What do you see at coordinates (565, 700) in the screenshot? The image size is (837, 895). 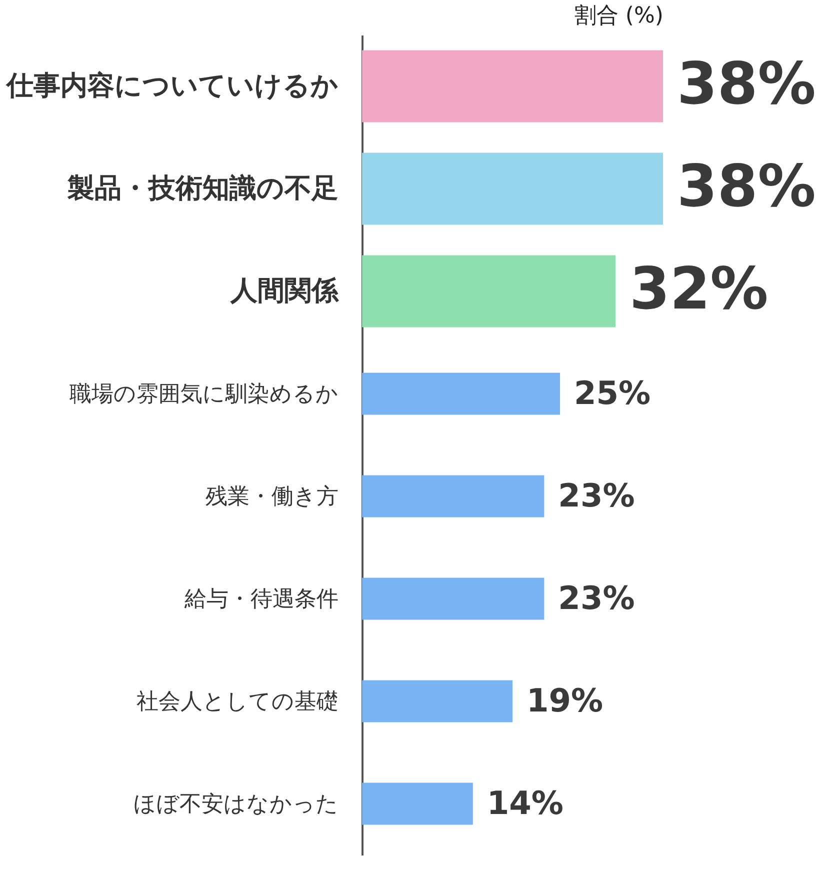 I see `data-label: 19%` at bounding box center [565, 700].